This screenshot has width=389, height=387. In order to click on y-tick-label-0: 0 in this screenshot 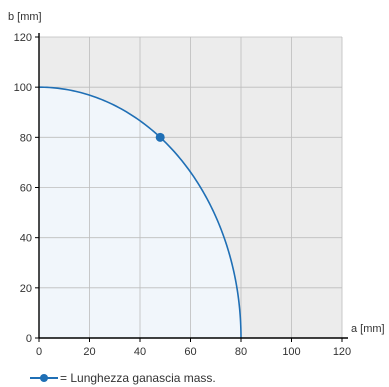, I will do `click(29, 339)`.